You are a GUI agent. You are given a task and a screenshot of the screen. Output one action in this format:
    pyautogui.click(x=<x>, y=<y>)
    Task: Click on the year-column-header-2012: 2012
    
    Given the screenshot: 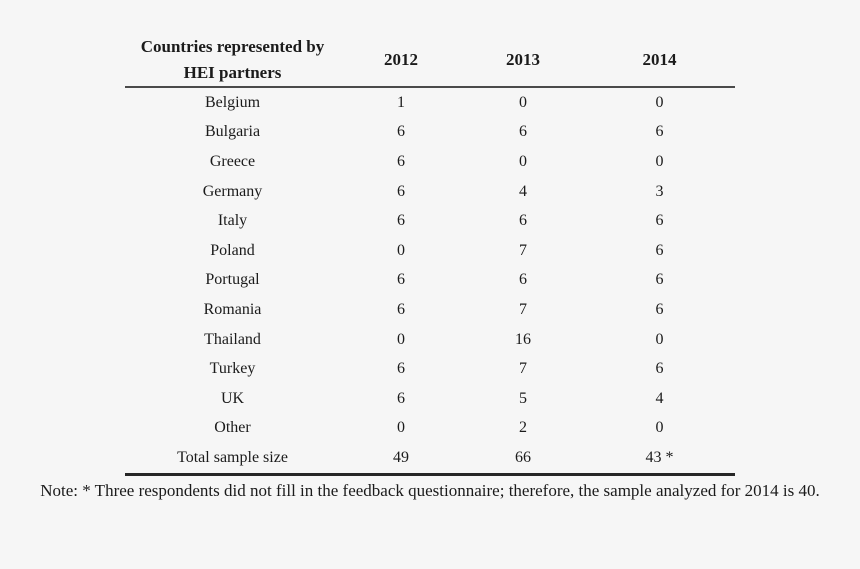 What is the action you would take?
    pyautogui.click(x=401, y=60)
    